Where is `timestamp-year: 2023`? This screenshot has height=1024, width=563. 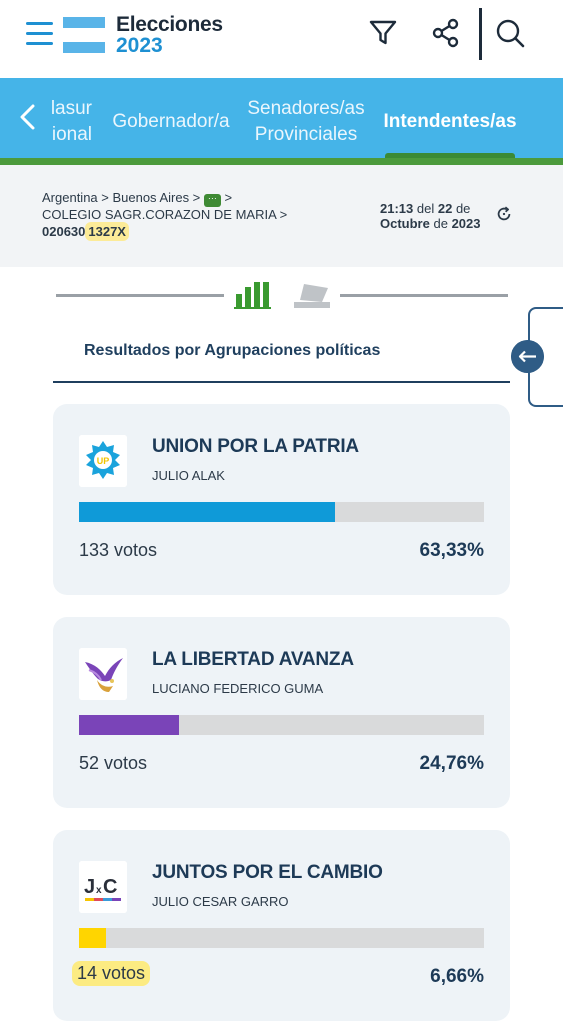 timestamp-year: 2023 is located at coordinates (466, 223).